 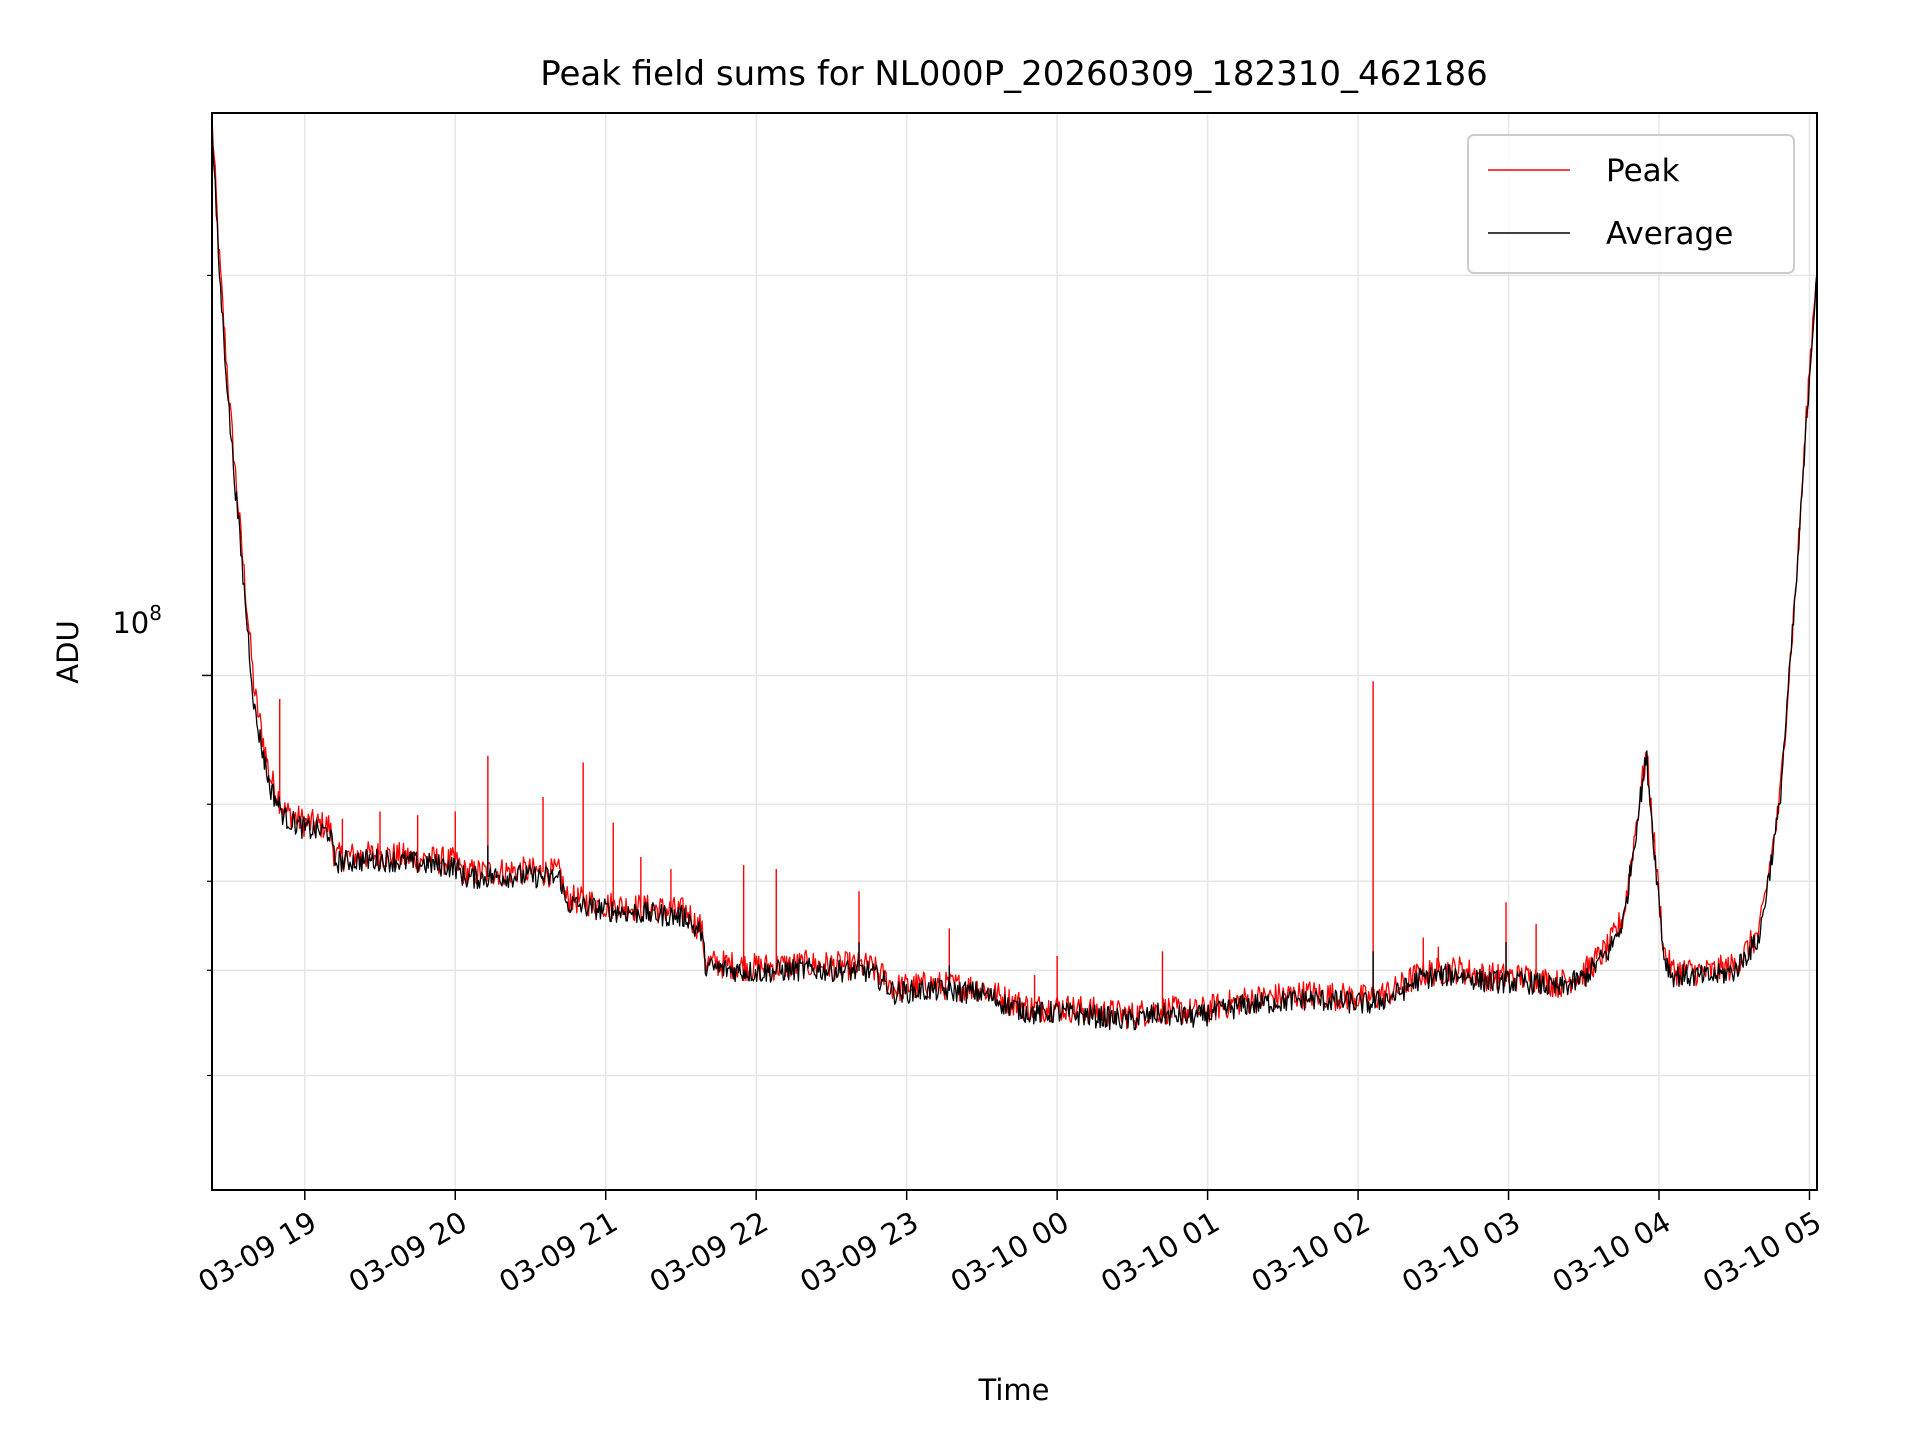 I want to click on legend-label-average: Average, so click(x=1669, y=234).